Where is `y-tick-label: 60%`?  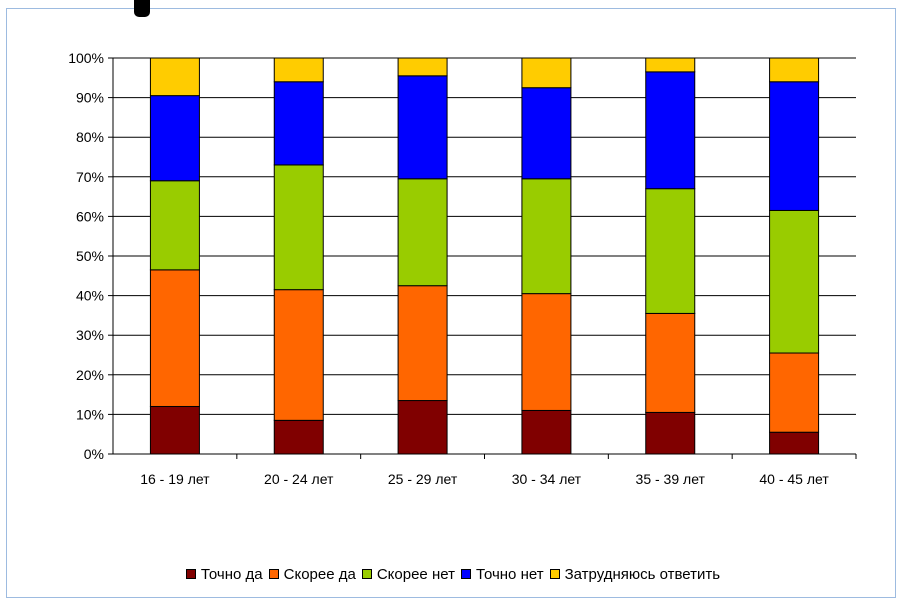 y-tick-label: 60% is located at coordinates (90, 216).